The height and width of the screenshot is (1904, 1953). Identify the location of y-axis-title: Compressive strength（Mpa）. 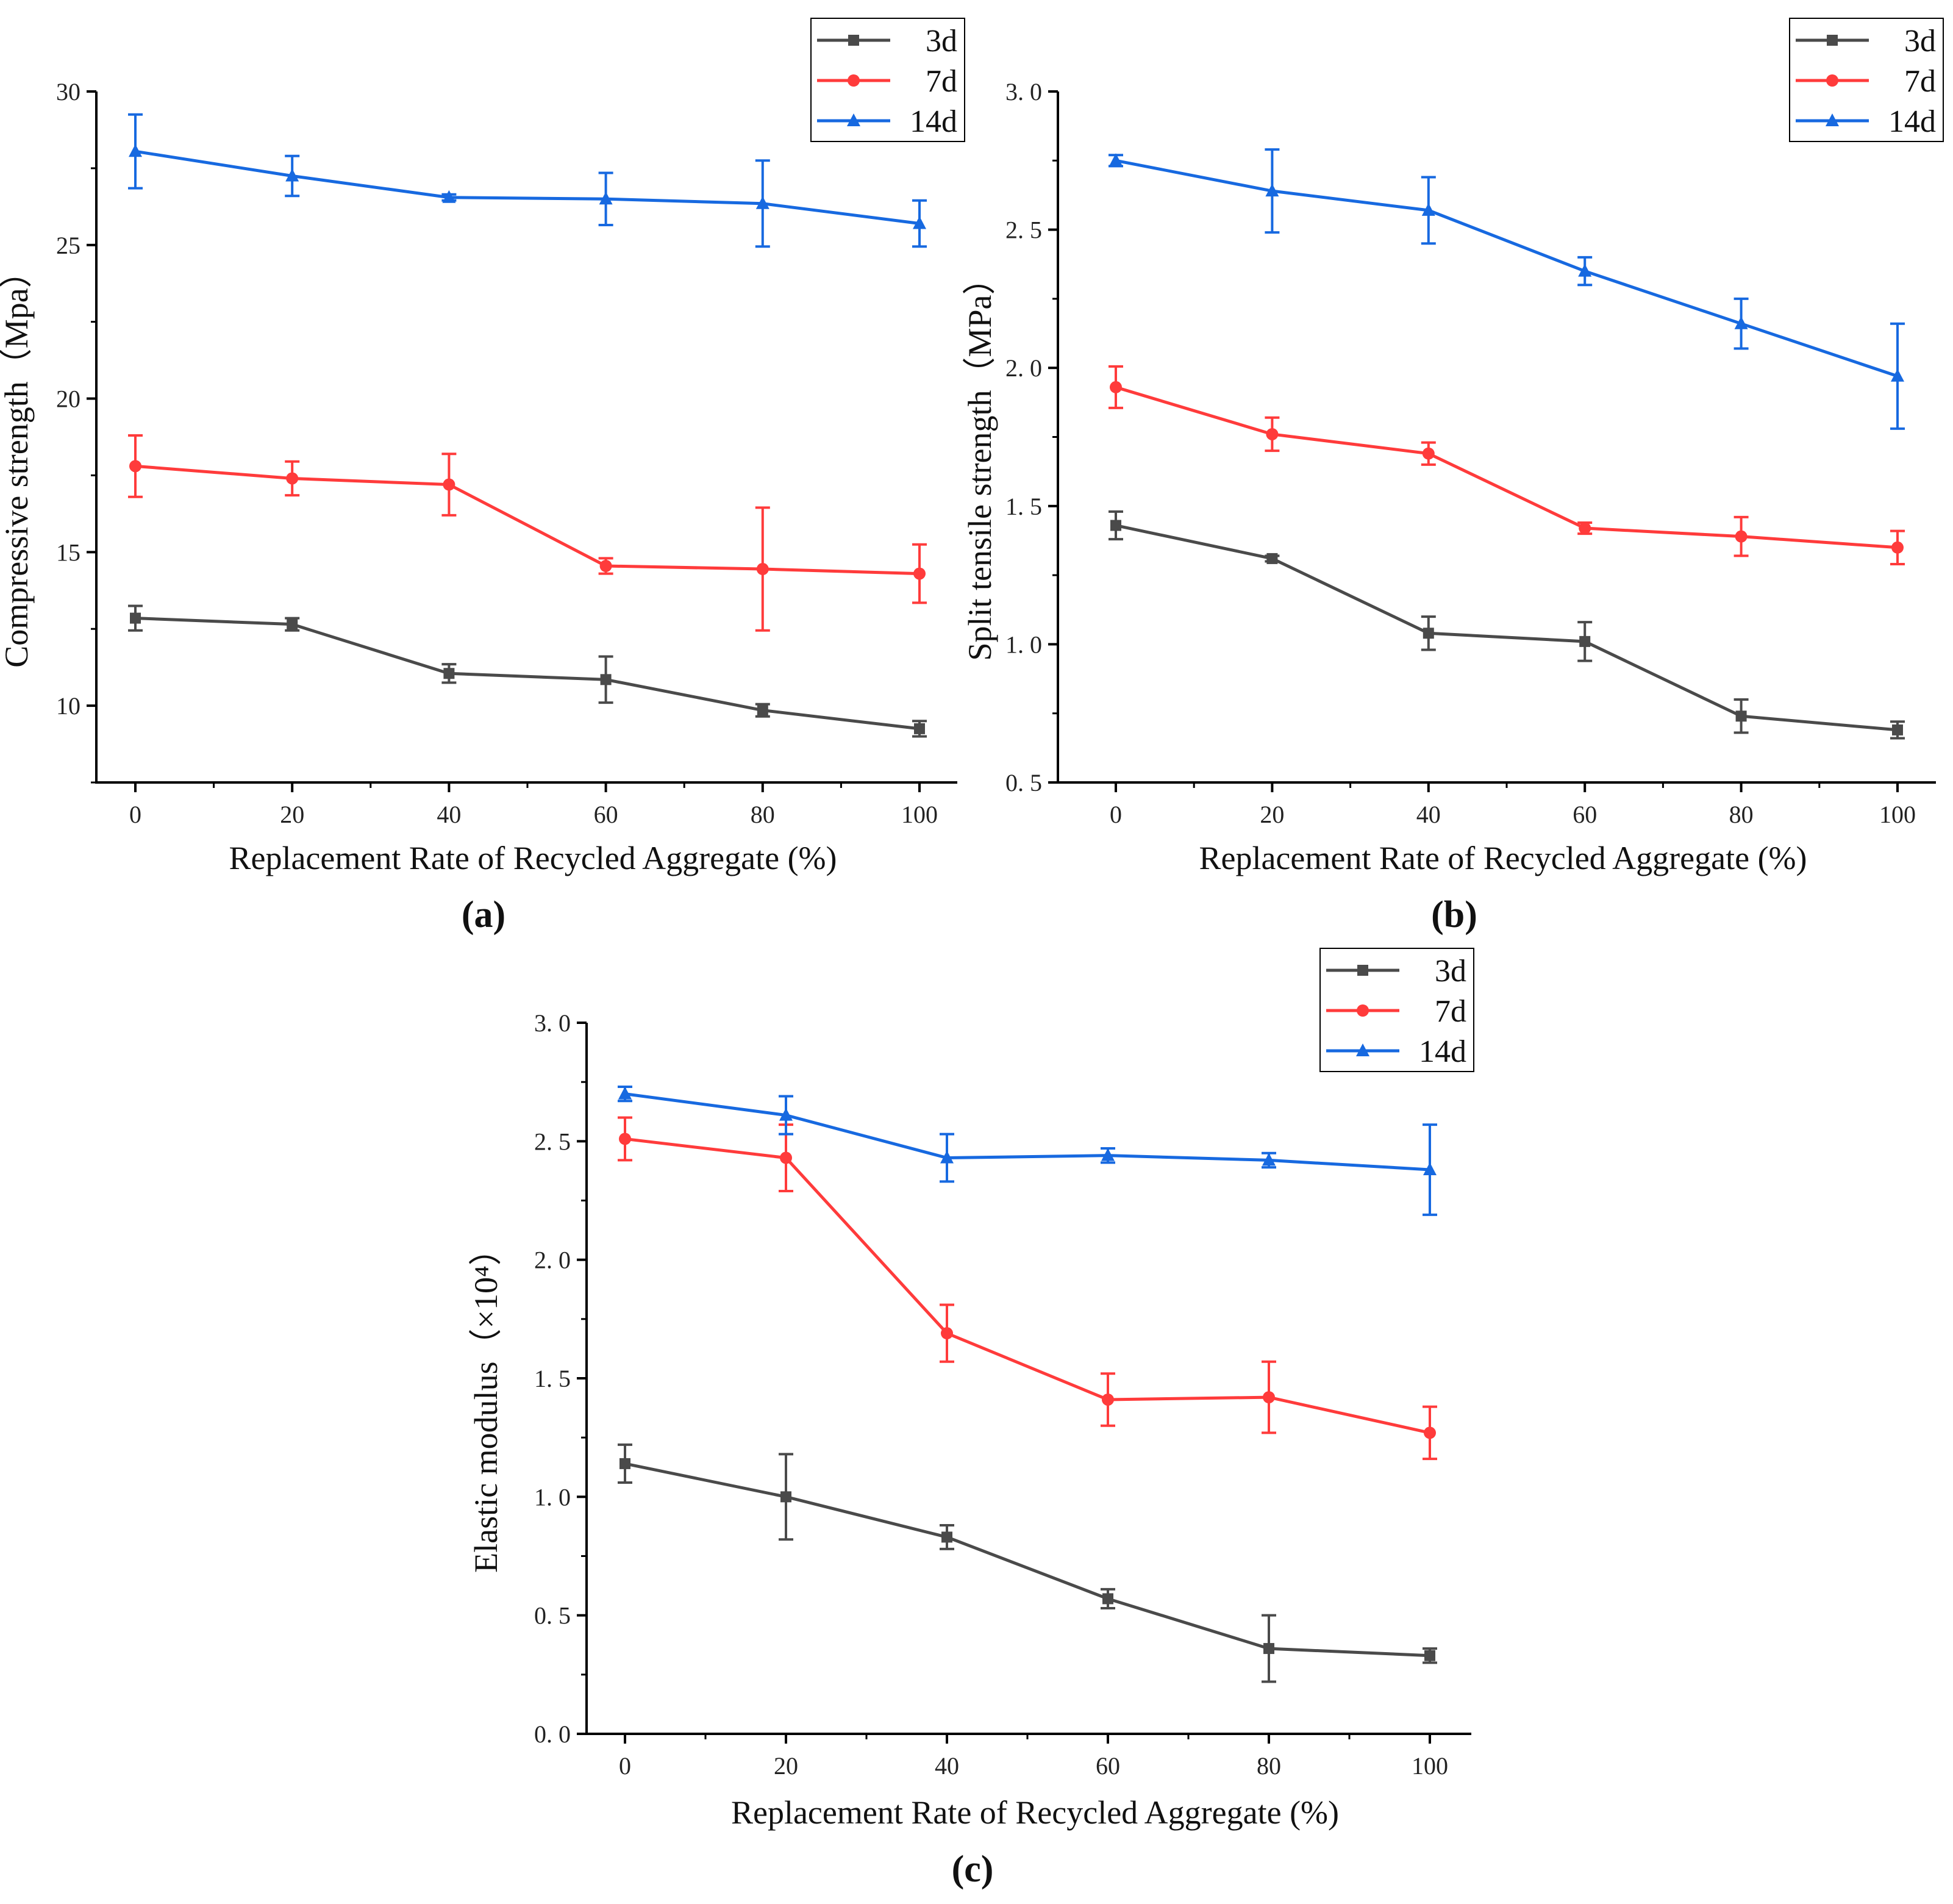
(17, 461).